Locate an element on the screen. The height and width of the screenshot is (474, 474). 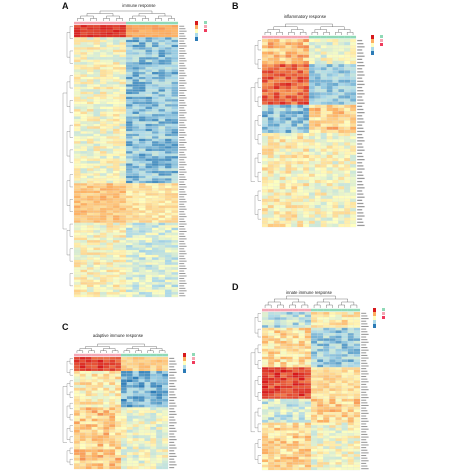
legend-group-swatch is located at coordinates (381, 40).